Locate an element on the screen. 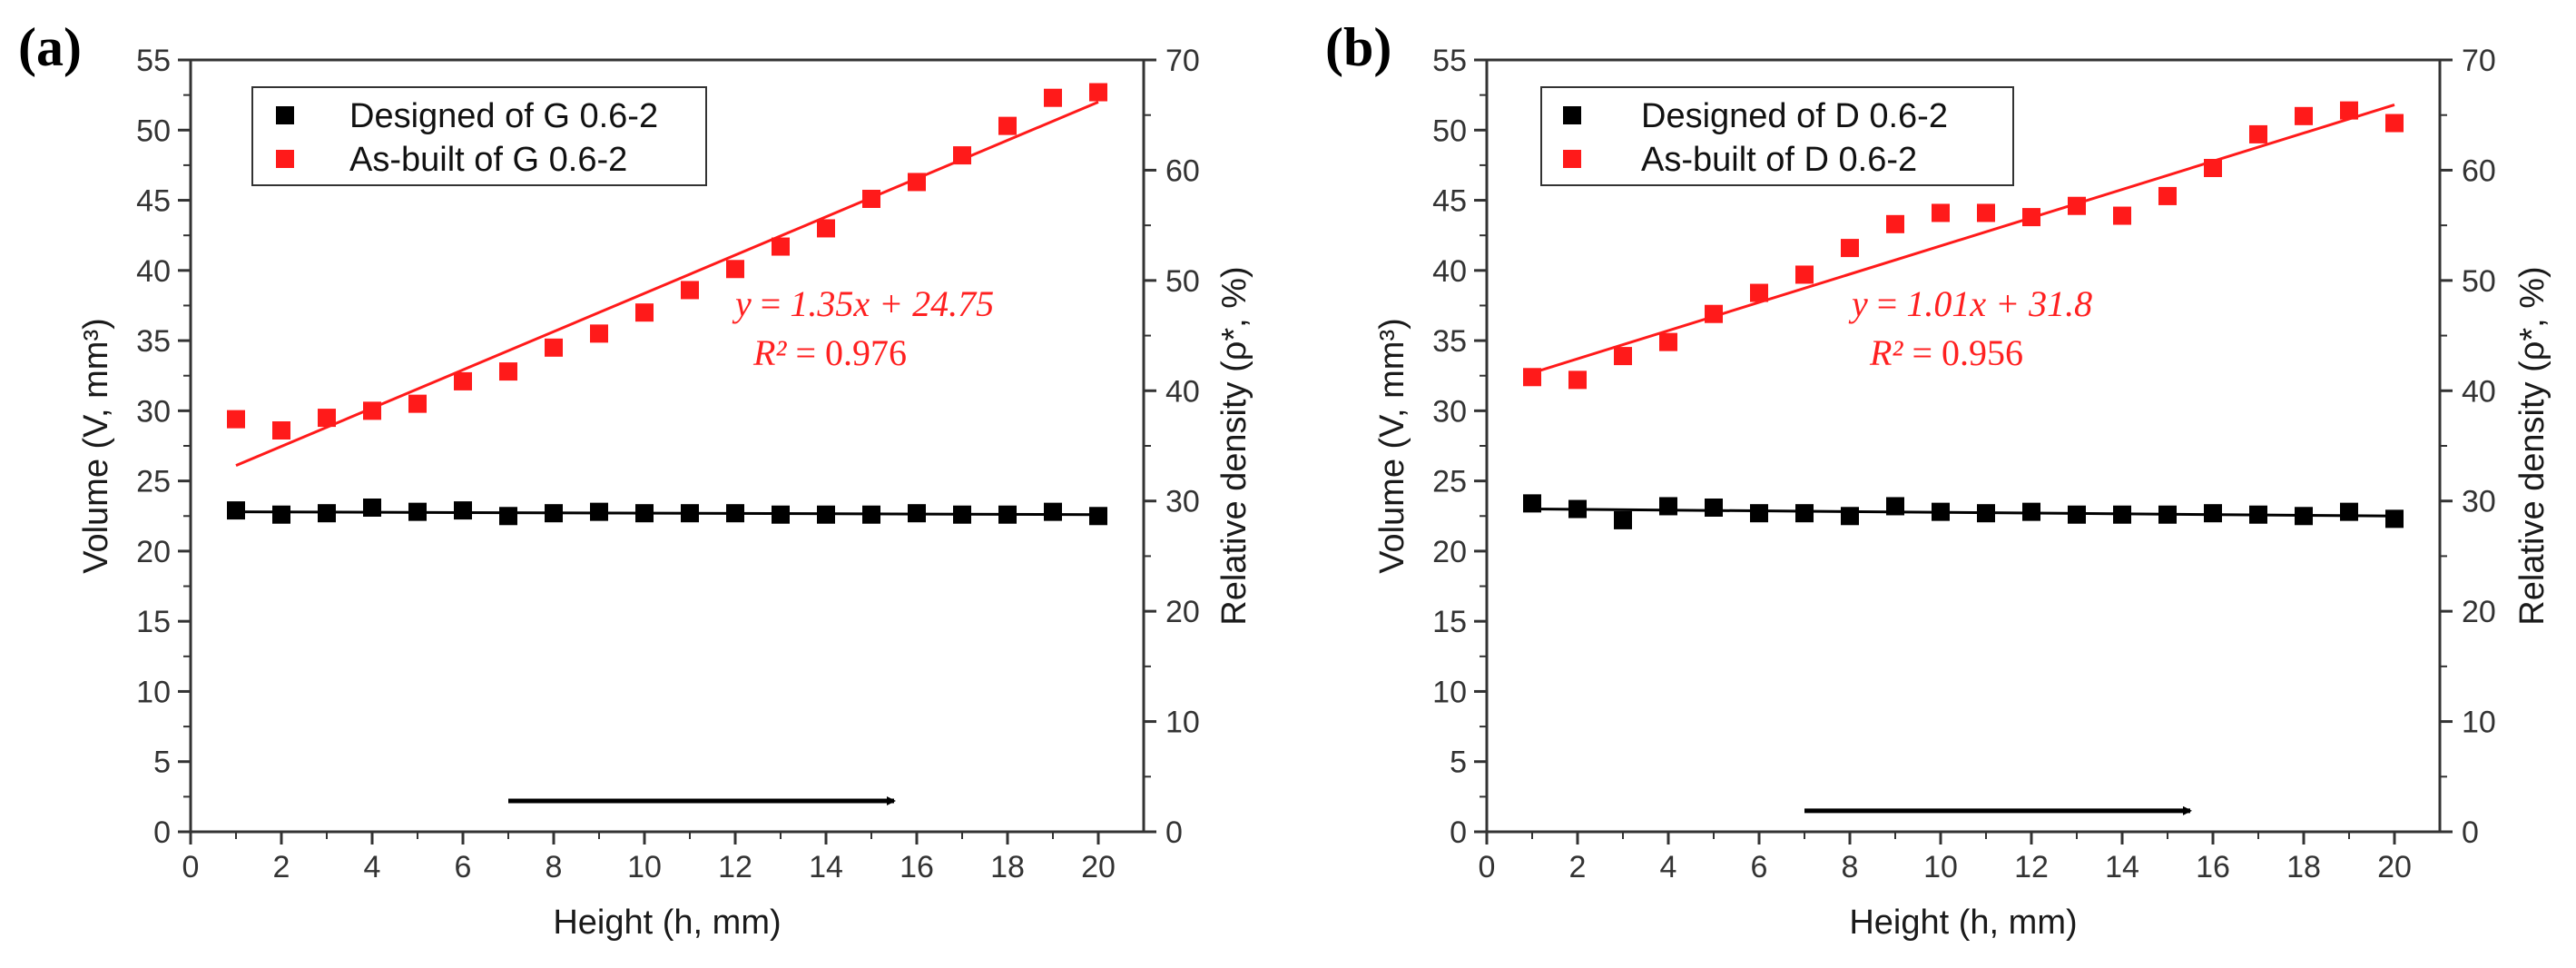  y-tick-label: 10 is located at coordinates (1449, 692).